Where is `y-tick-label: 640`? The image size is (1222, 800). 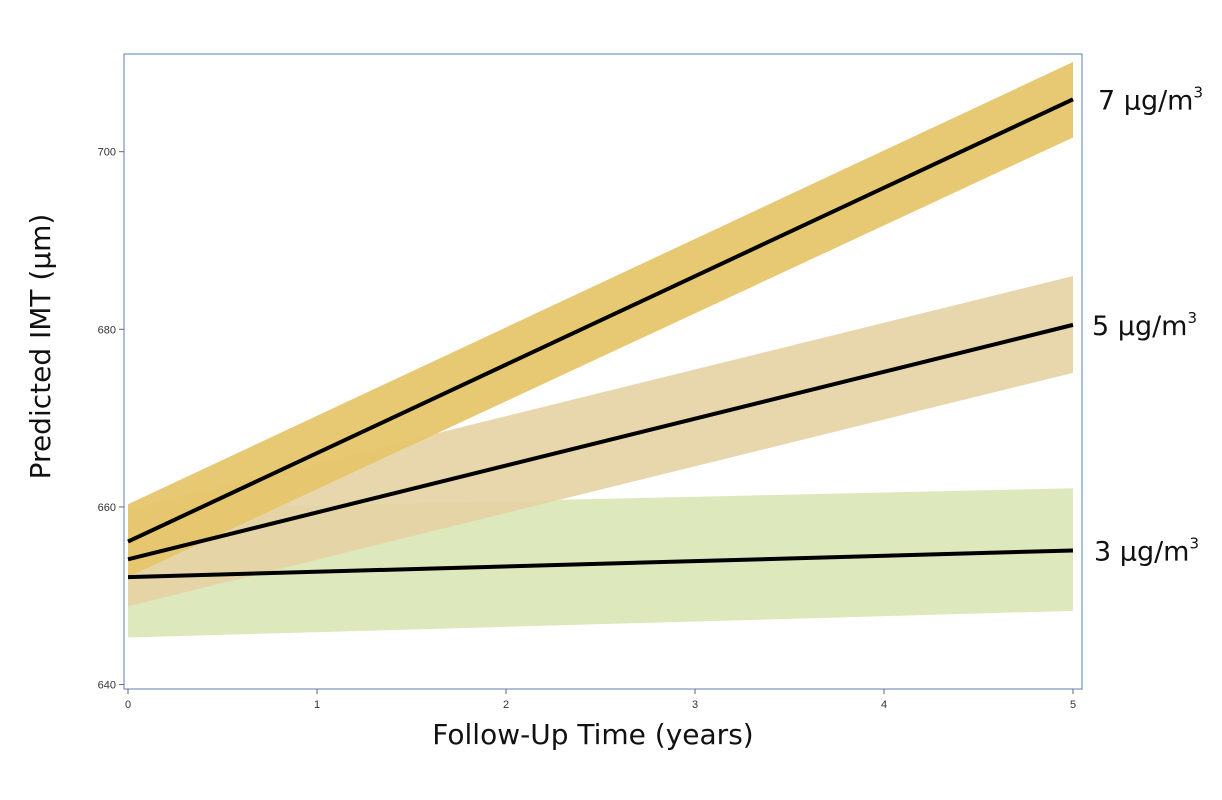
y-tick-label: 640 is located at coordinates (107, 686).